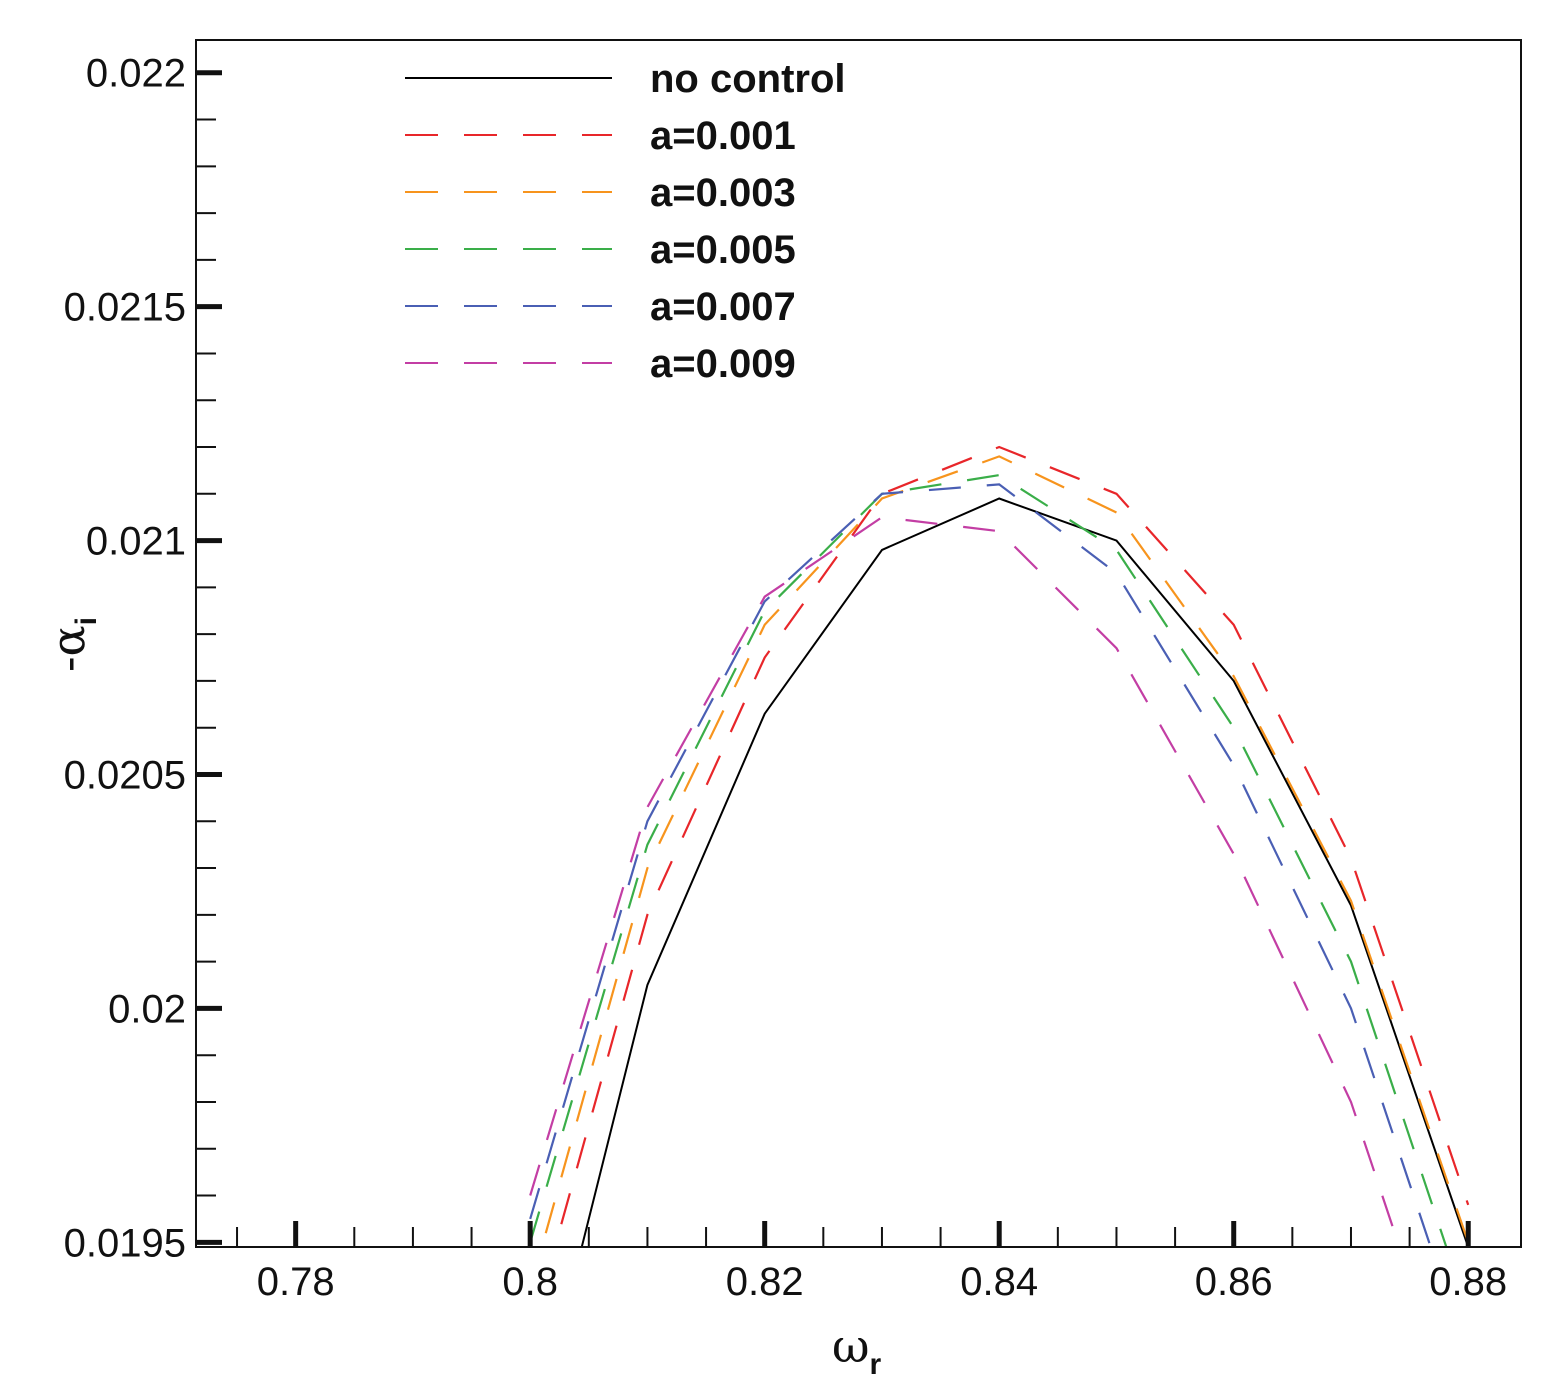 The height and width of the screenshot is (1394, 1544). I want to click on x-tick-label: 0.84, so click(999, 1282).